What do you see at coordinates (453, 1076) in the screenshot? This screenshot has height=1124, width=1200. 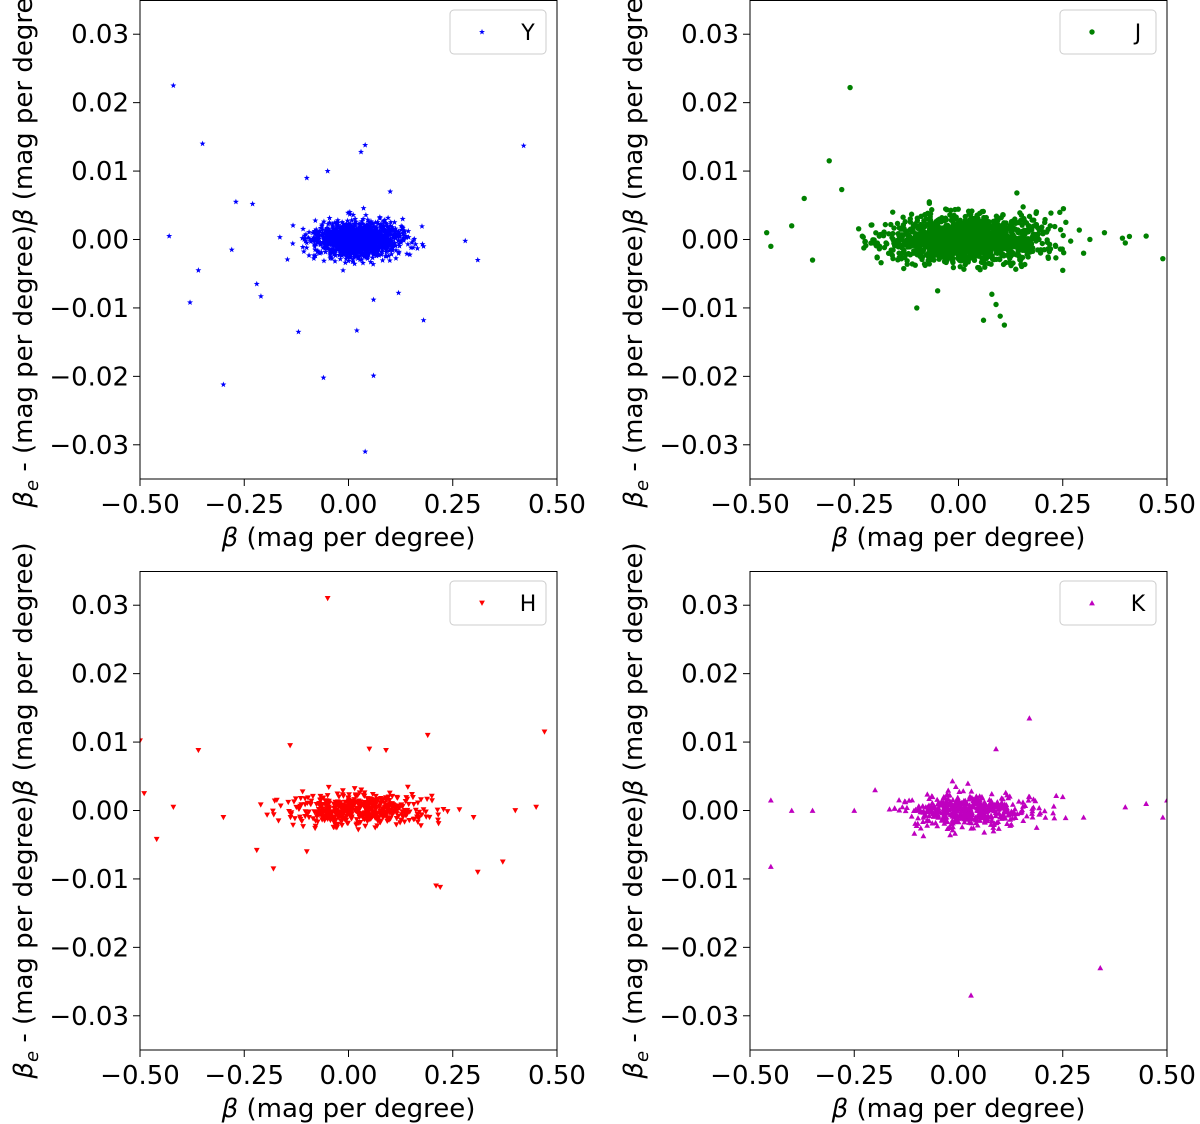 I see `x-tick-label: 0.25` at bounding box center [453, 1076].